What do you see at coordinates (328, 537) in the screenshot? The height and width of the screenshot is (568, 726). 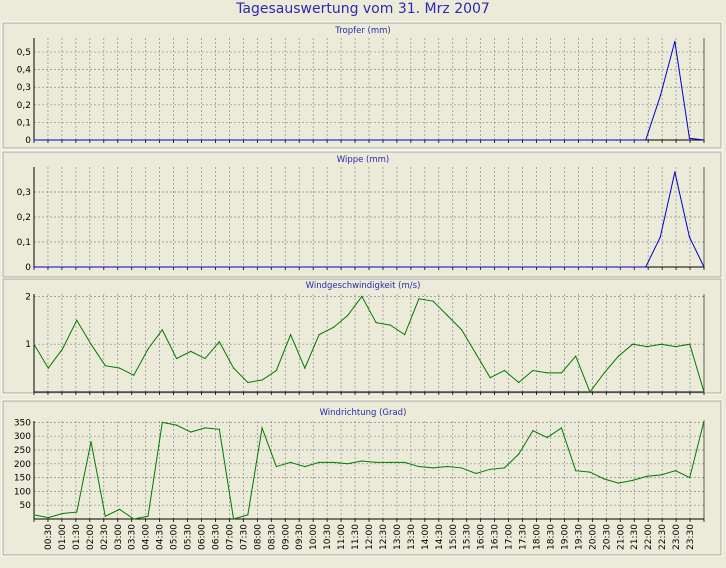 I see `x-tick-label: 10:30` at bounding box center [328, 537].